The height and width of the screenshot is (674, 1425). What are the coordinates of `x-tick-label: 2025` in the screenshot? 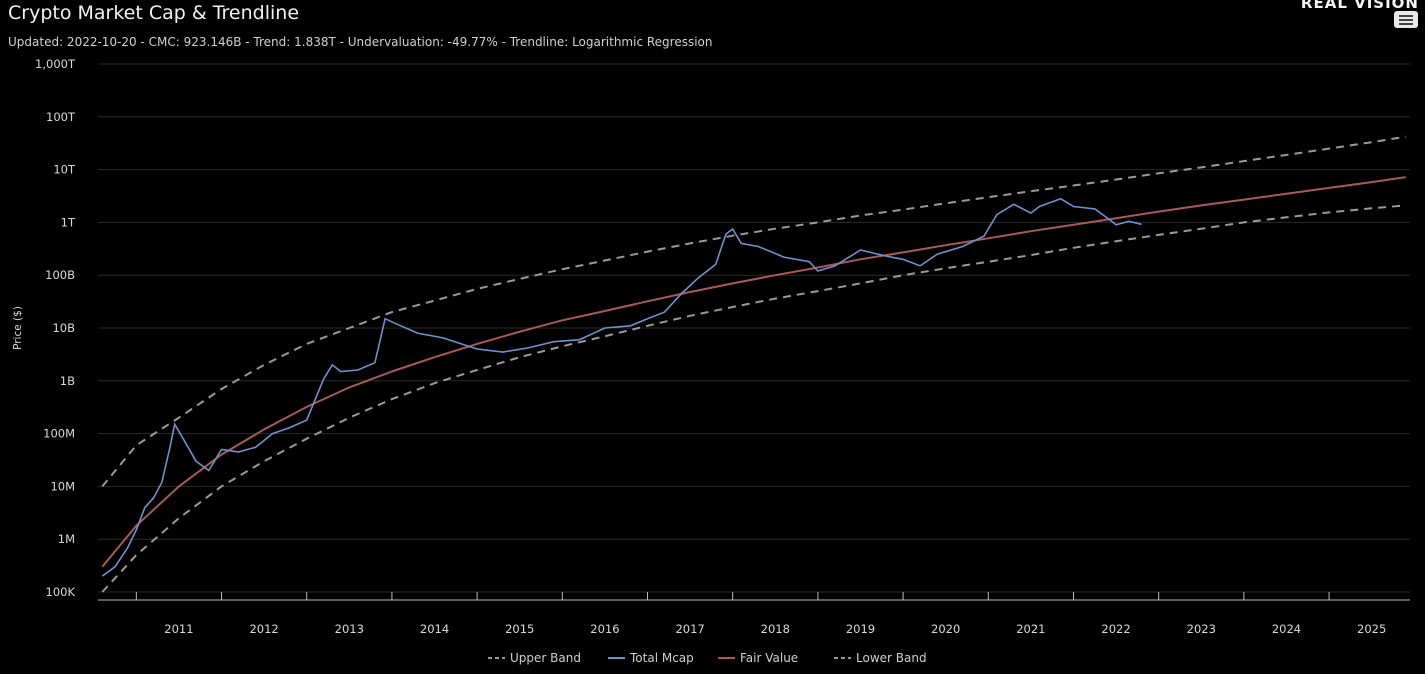 It's located at (1371, 629).